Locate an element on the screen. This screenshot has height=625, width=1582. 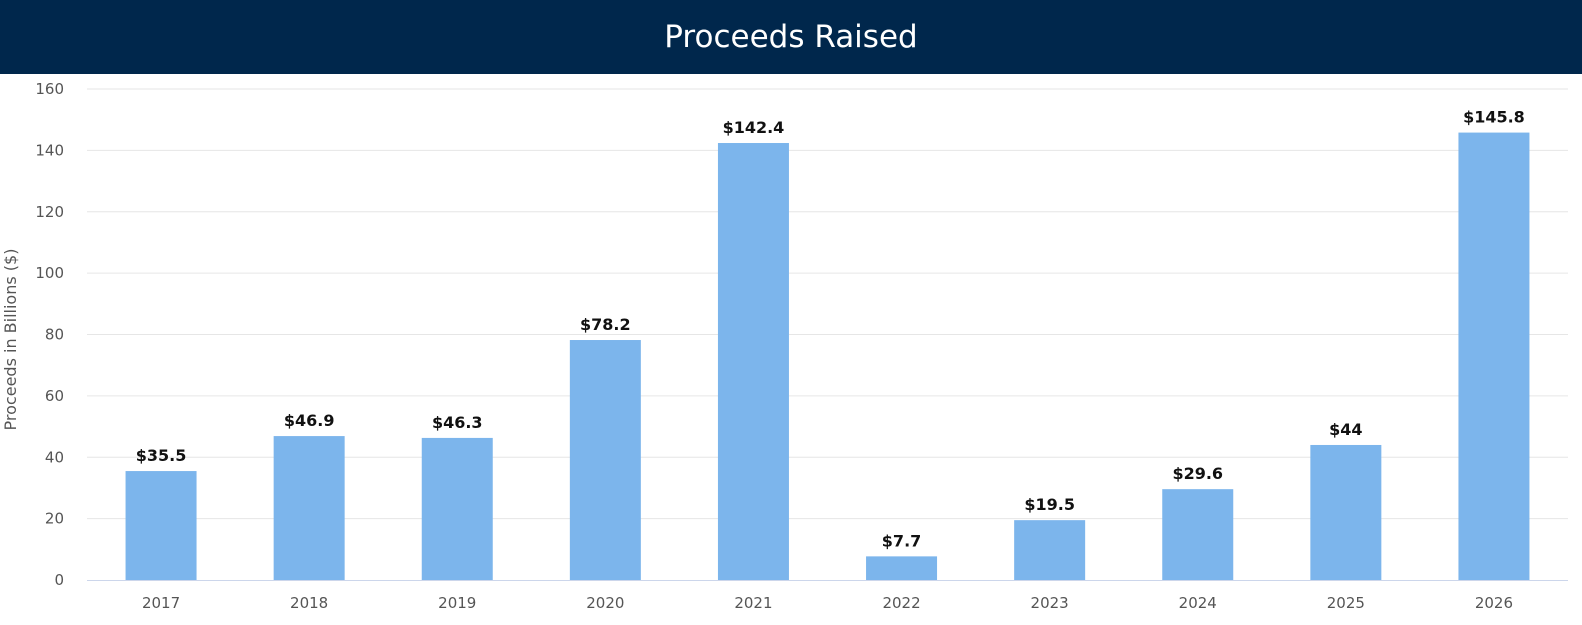
x-tick-label: 2020 is located at coordinates (605, 603).